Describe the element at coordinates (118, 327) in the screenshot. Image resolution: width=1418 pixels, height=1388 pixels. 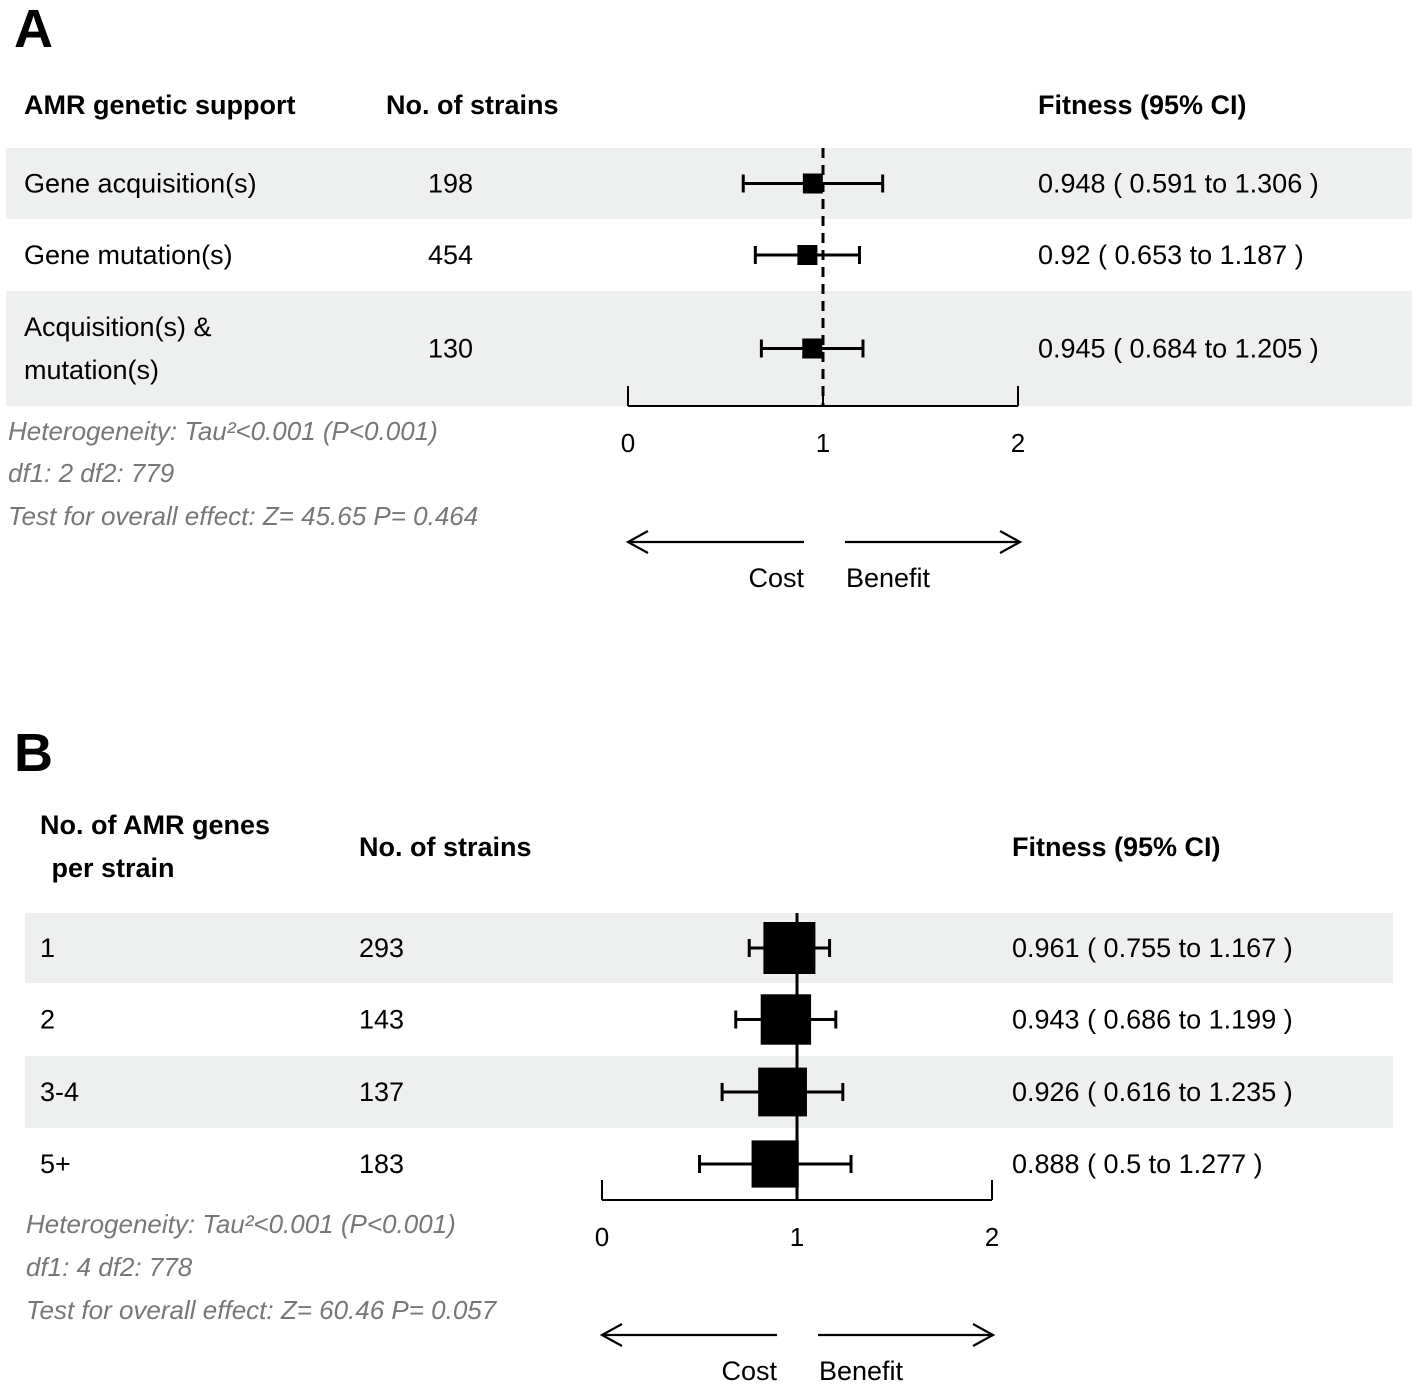
I see `panel-a-row-label: Acquisition(s) &` at that location.